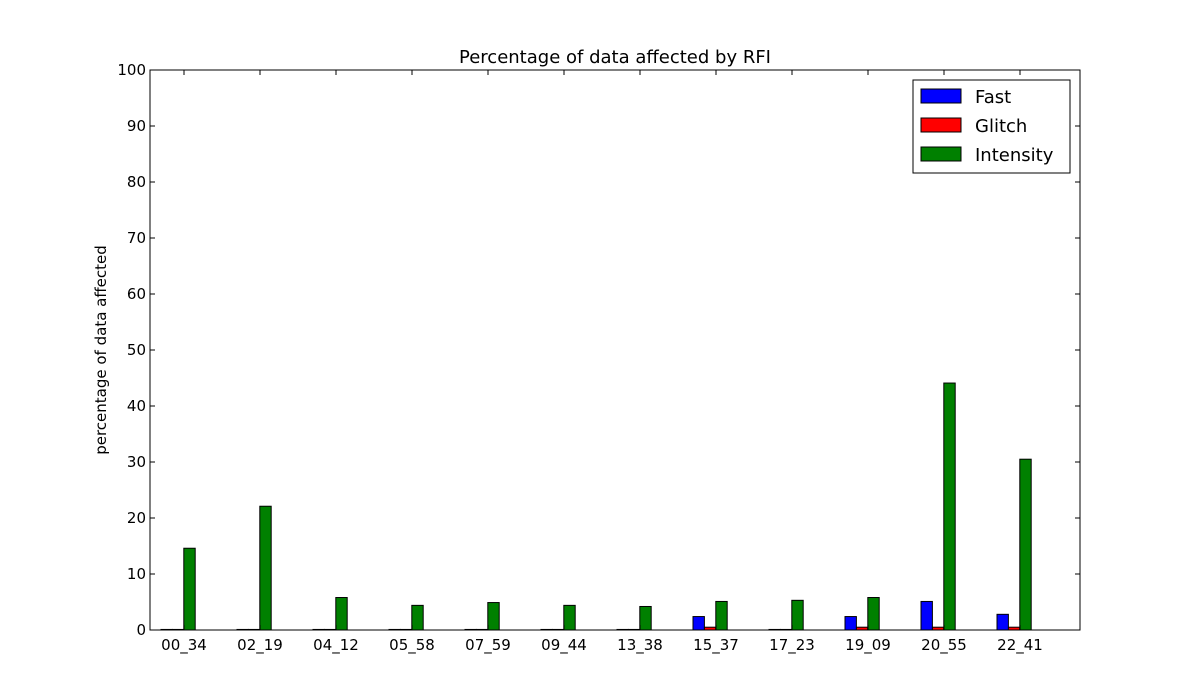  What do you see at coordinates (260, 645) in the screenshot?
I see `x-tick-label: 02_19` at bounding box center [260, 645].